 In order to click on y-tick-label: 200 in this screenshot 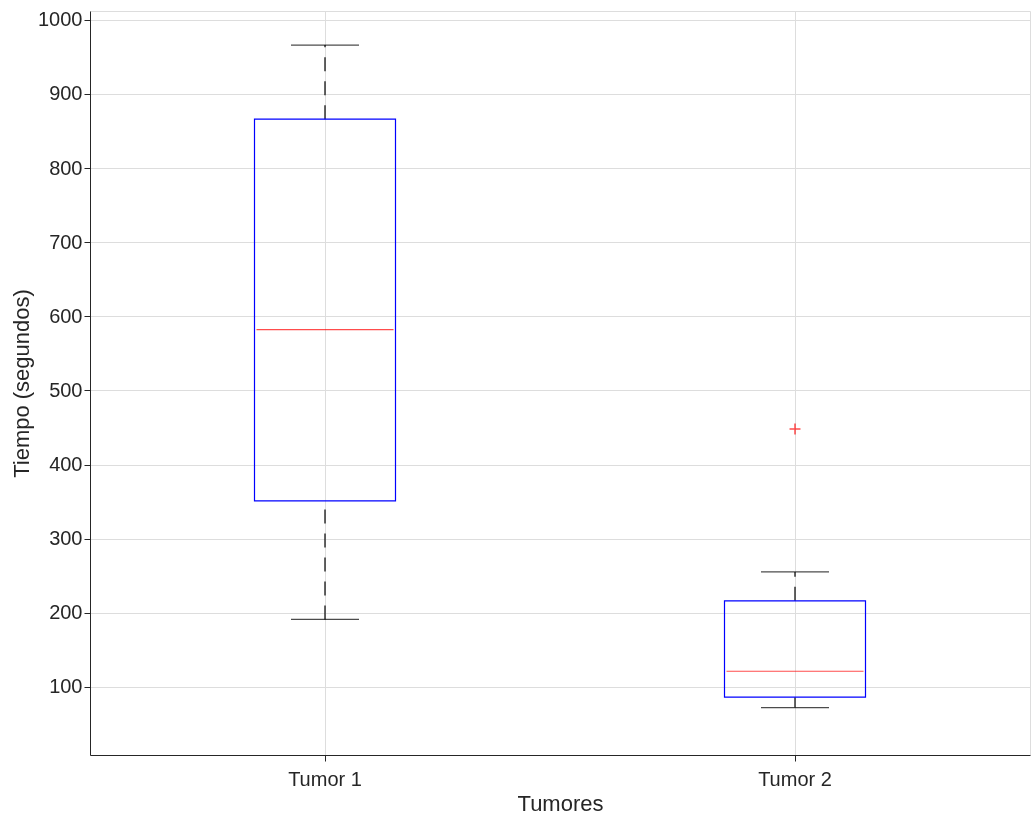, I will do `click(66, 612)`.